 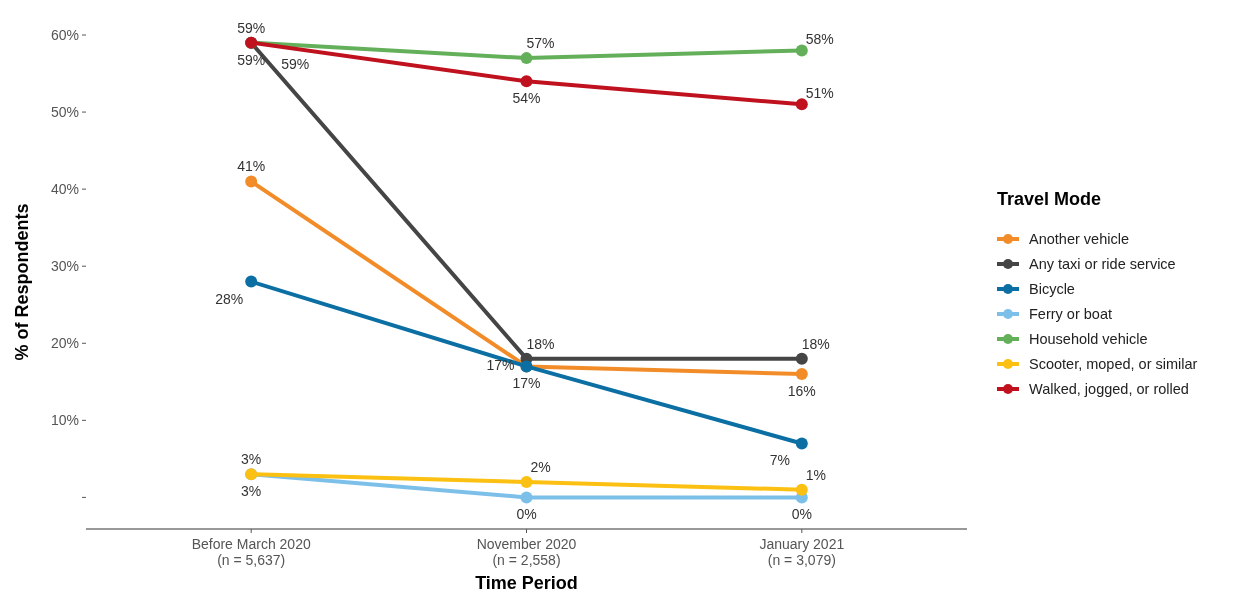 I want to click on legend-label: Another vehicle, so click(x=1079, y=239).